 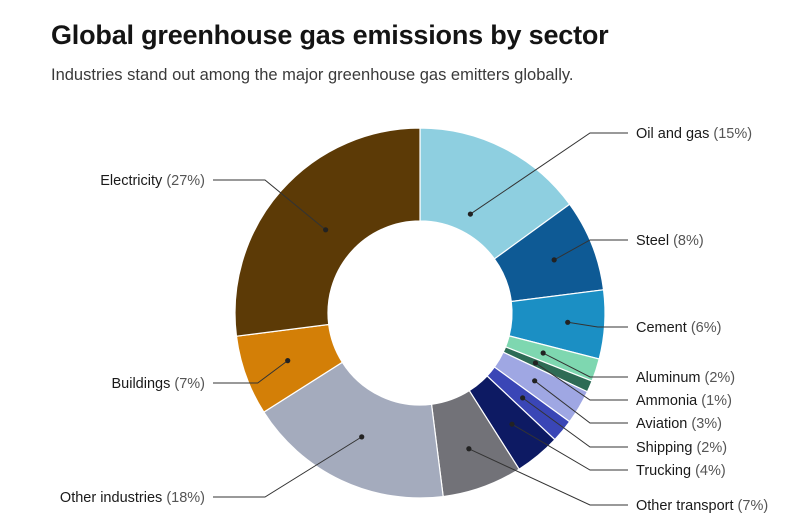 What do you see at coordinates (469, 449) in the screenshot?
I see `leader-dot-other-transport` at bounding box center [469, 449].